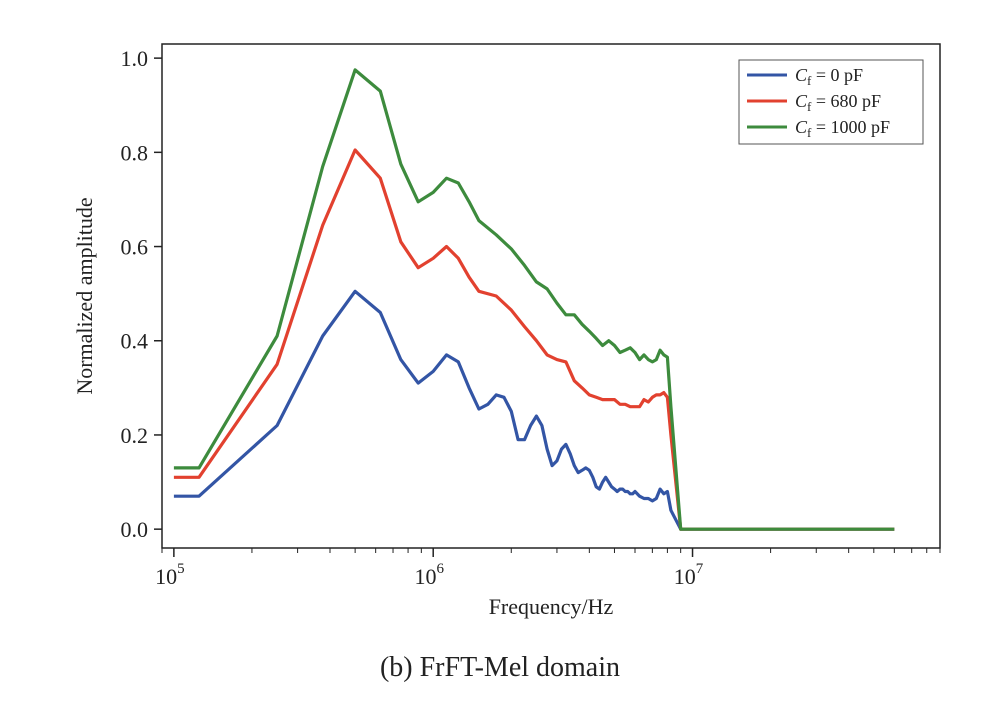 The width and height of the screenshot is (1000, 705). Describe the element at coordinates (135, 152) in the screenshot. I see `y-tick-label: 0.8` at that location.